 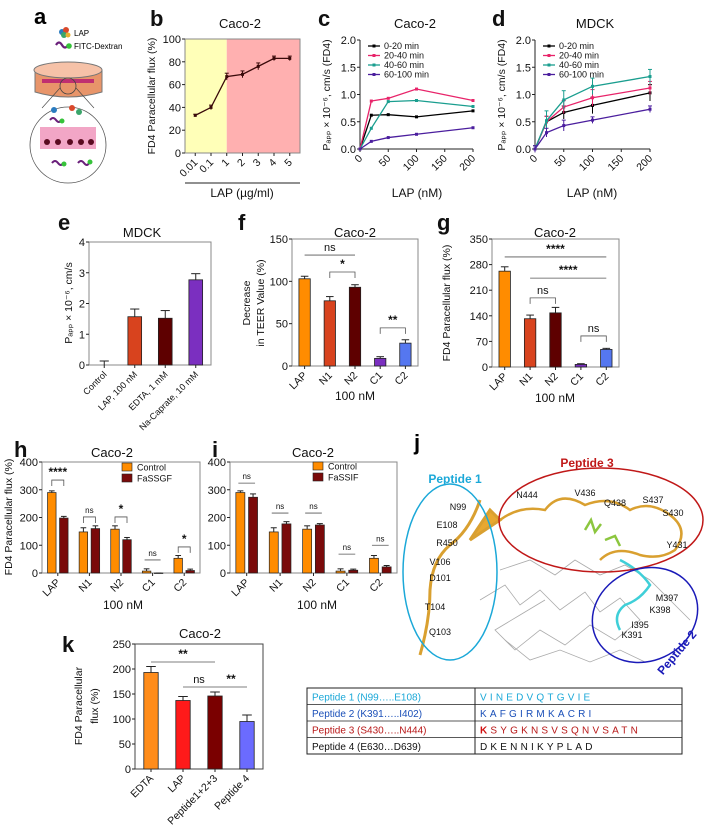 What do you see at coordinates (527, 495) in the screenshot?
I see `residue-label: N444` at bounding box center [527, 495].